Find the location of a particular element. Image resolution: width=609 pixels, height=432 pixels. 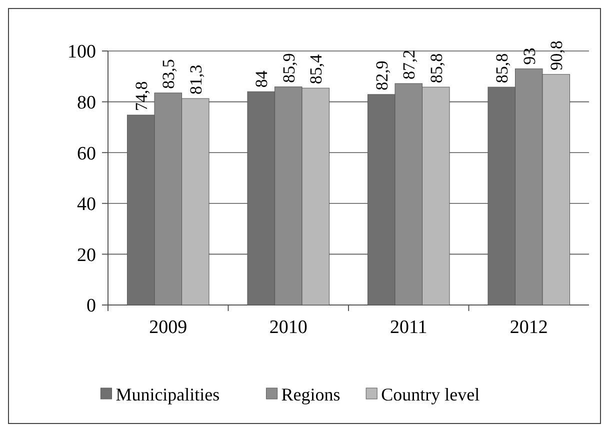

y-tick-label: 60 is located at coordinates (86, 153).